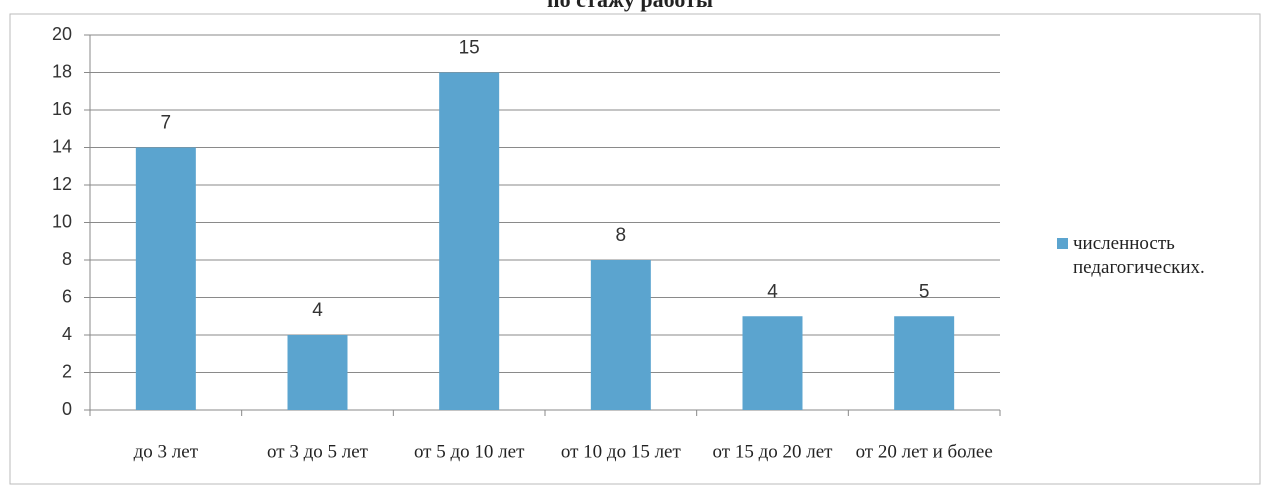 The height and width of the screenshot is (486, 1265). I want to click on x-tick-label: до 3 лет, so click(166, 451).